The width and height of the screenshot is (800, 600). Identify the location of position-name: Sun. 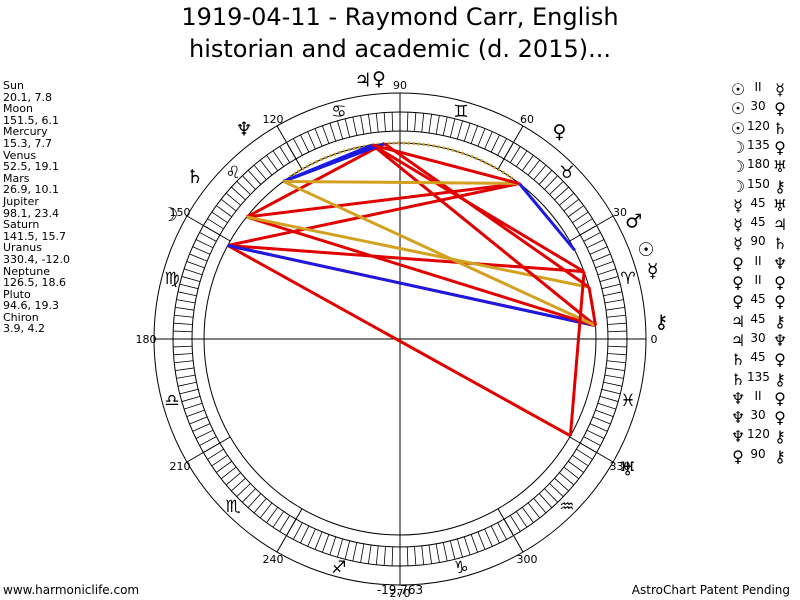
(13, 85).